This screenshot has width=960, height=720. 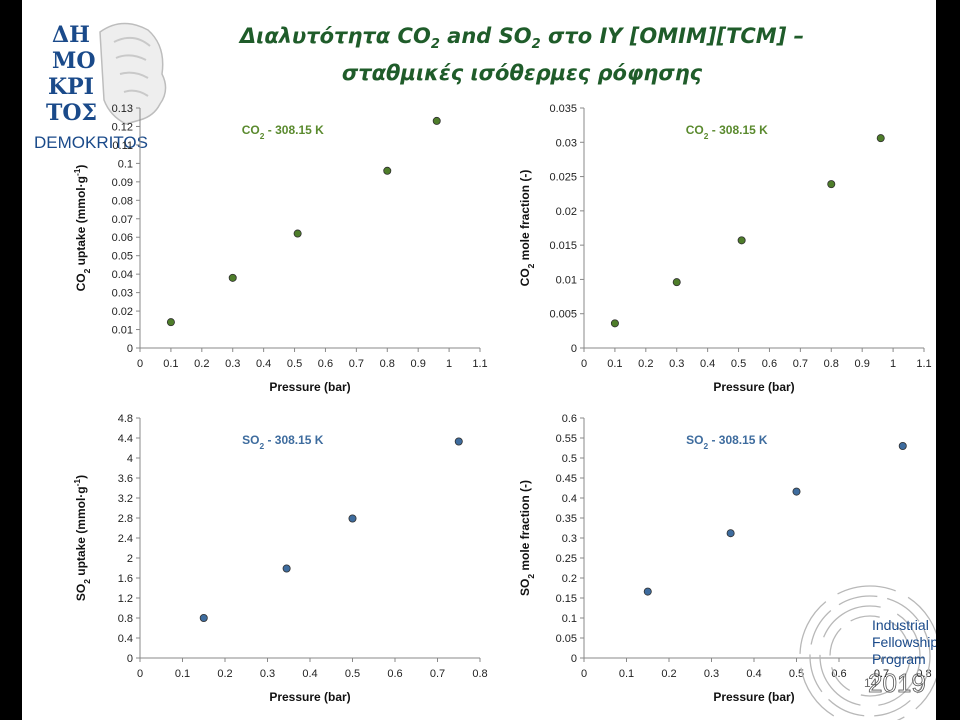 I want to click on footer-text-2: Fellowships, so click(x=904, y=642).